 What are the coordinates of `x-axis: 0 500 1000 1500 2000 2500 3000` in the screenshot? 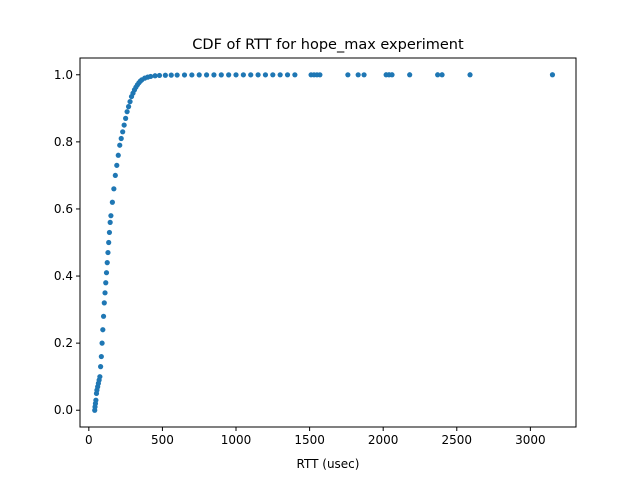 It's located at (315, 437).